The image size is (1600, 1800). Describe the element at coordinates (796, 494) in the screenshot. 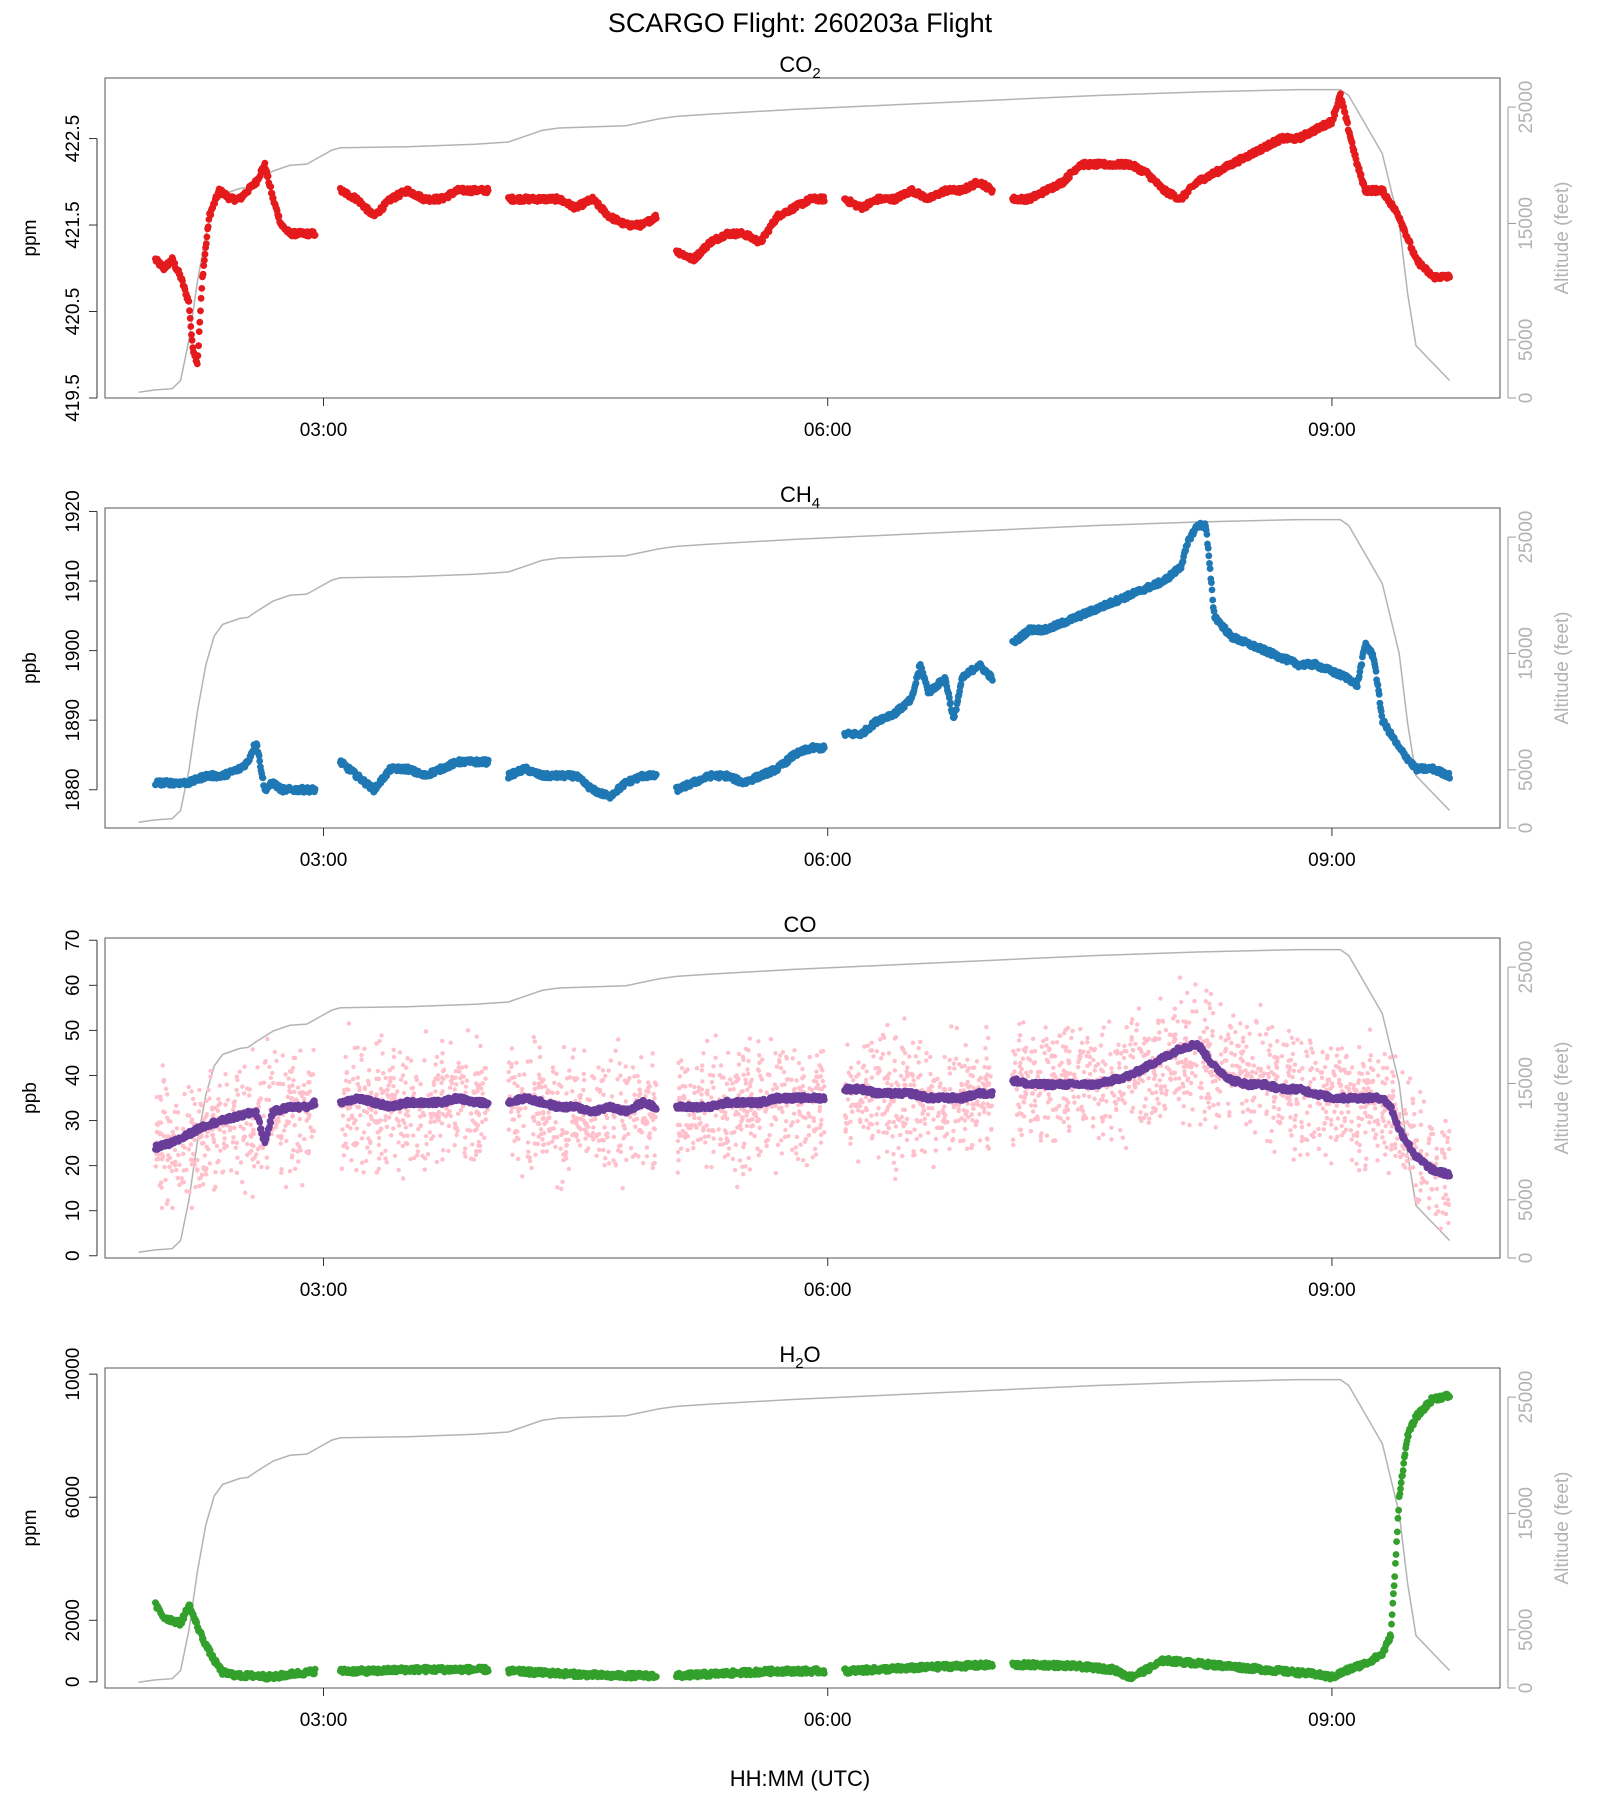

I see `panel-title-main: CH` at that location.